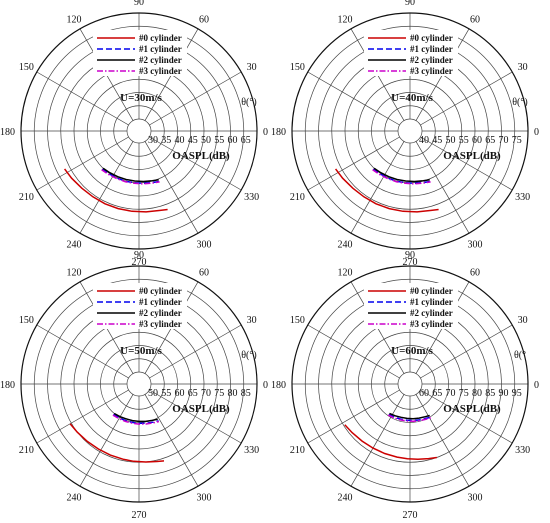 The height and width of the screenshot is (523, 550). Describe the element at coordinates (141, 351) in the screenshot. I see `speed-label: U=50m/s` at that location.